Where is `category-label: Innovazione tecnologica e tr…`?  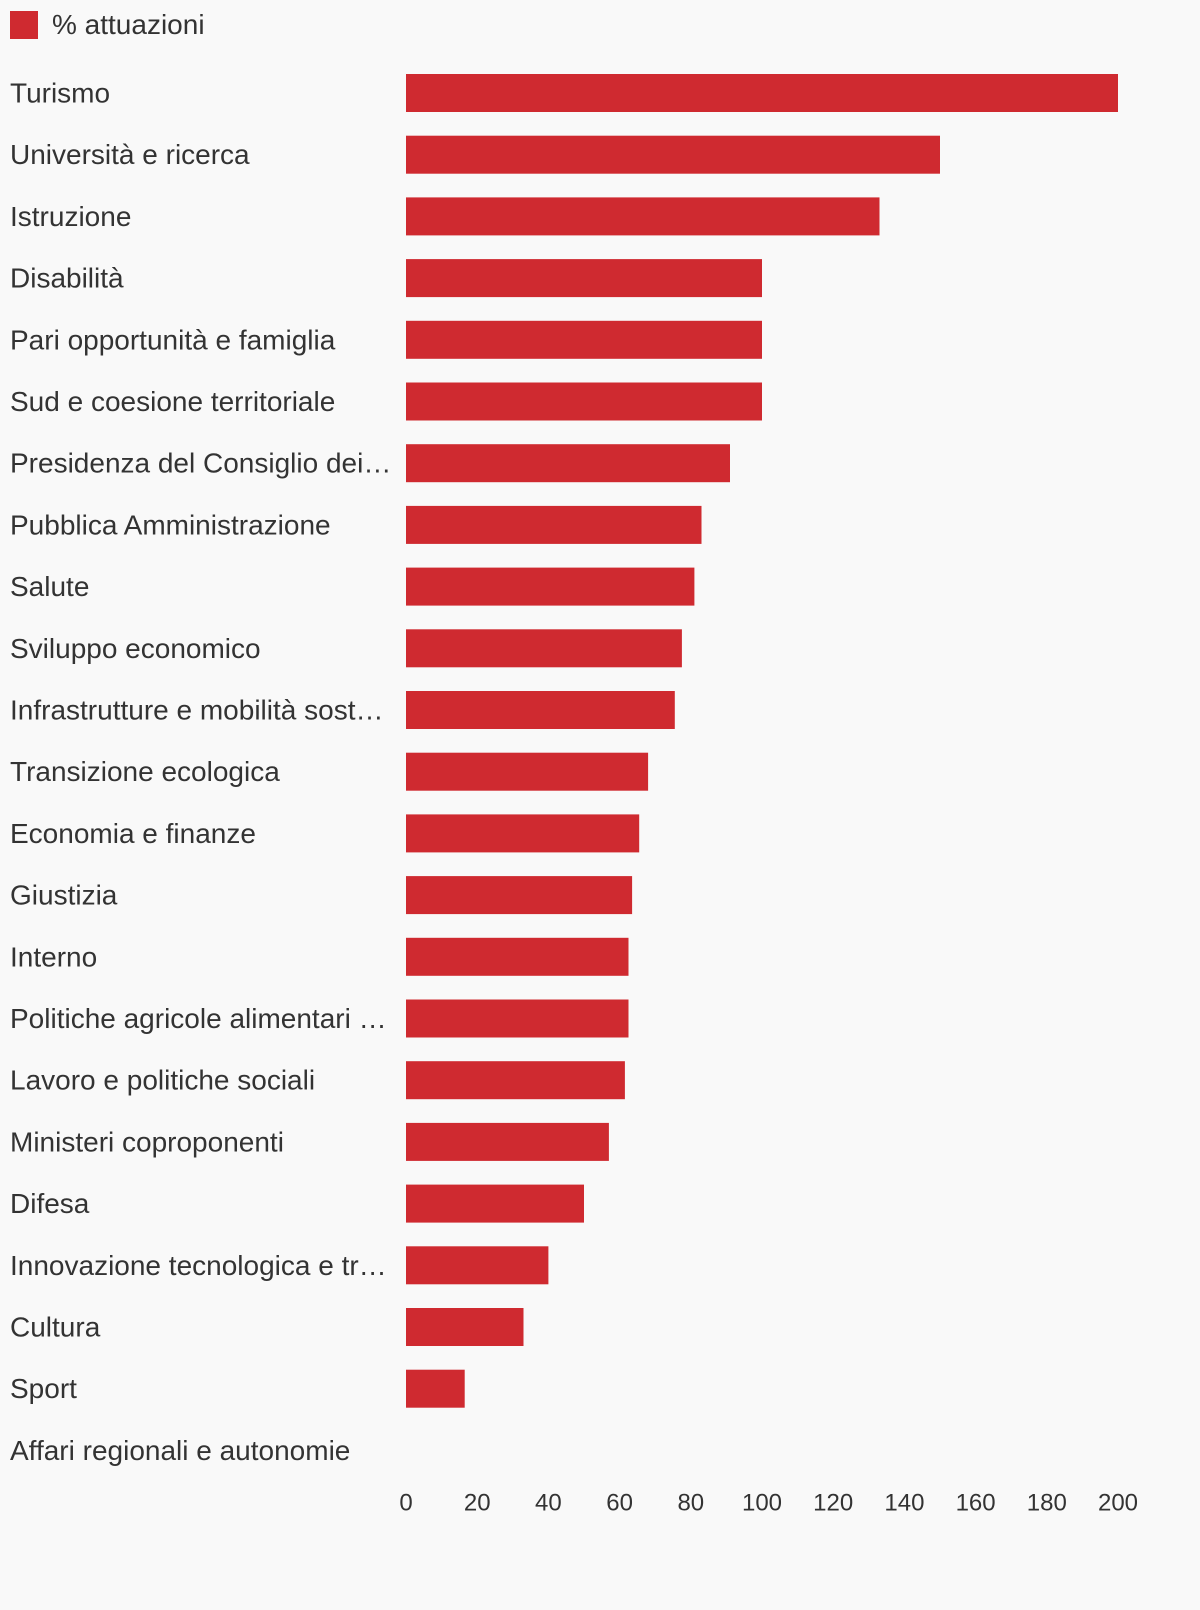 category-label: Innovazione tecnologica e tr… is located at coordinates (198, 1265).